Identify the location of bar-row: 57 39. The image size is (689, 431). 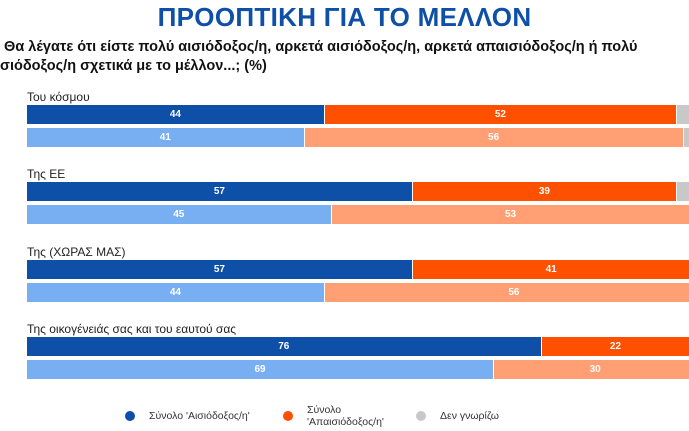
(358, 191).